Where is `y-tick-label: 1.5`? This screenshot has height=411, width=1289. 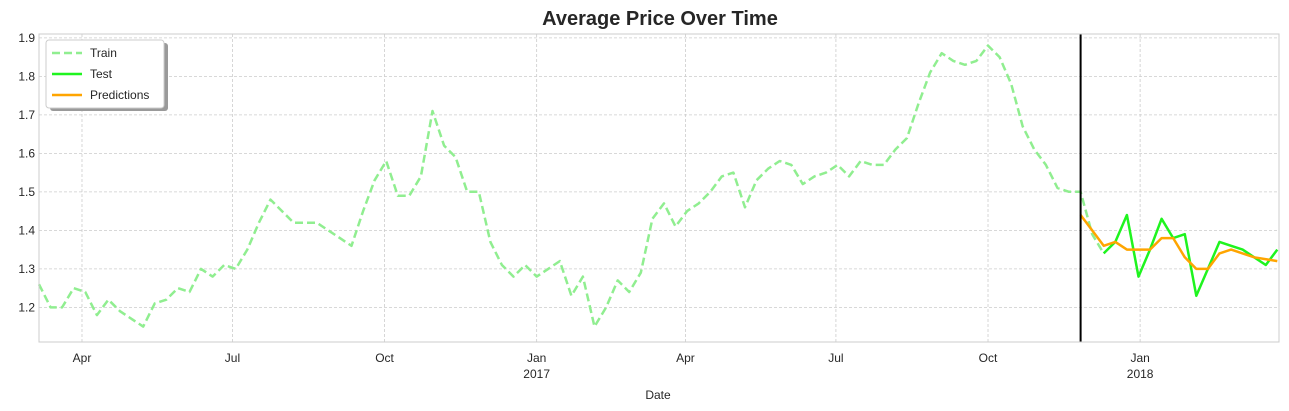
y-tick-label: 1.5 is located at coordinates (26, 192).